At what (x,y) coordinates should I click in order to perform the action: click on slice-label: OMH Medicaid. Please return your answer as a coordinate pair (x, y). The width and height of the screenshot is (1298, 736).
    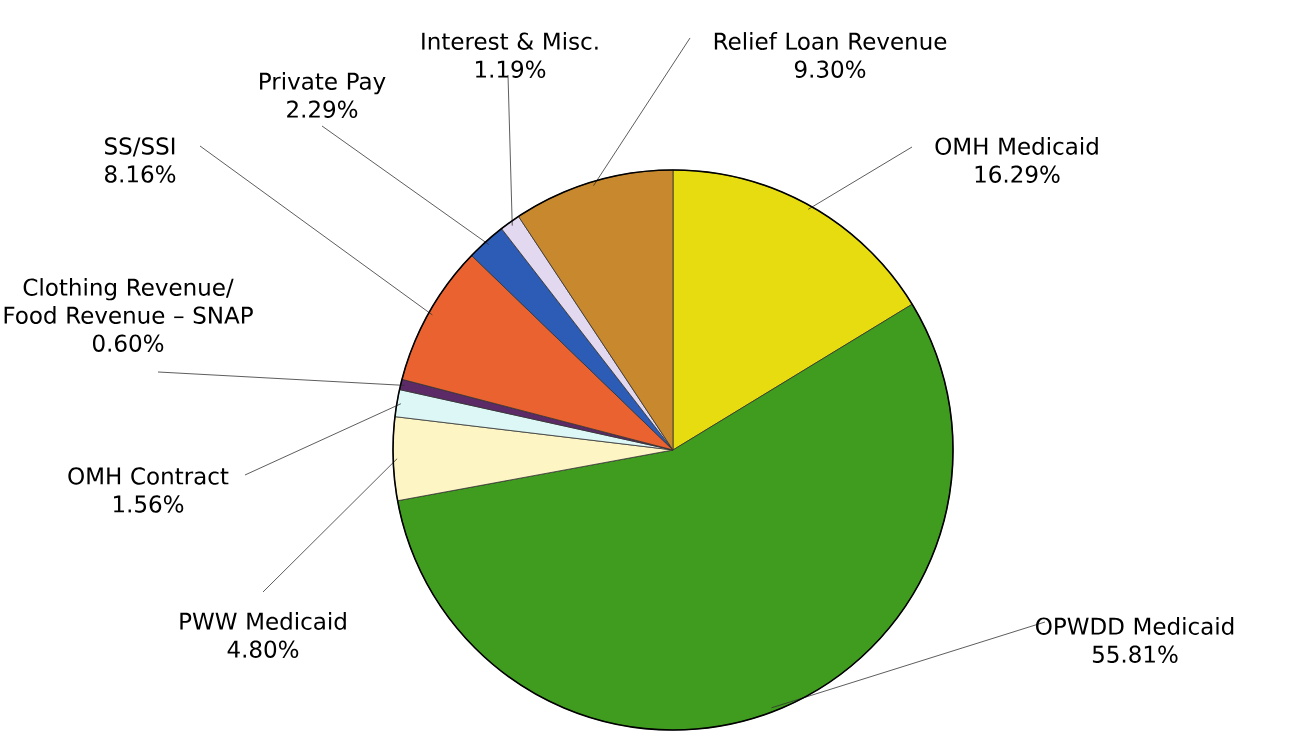
    Looking at the image, I should click on (1016, 146).